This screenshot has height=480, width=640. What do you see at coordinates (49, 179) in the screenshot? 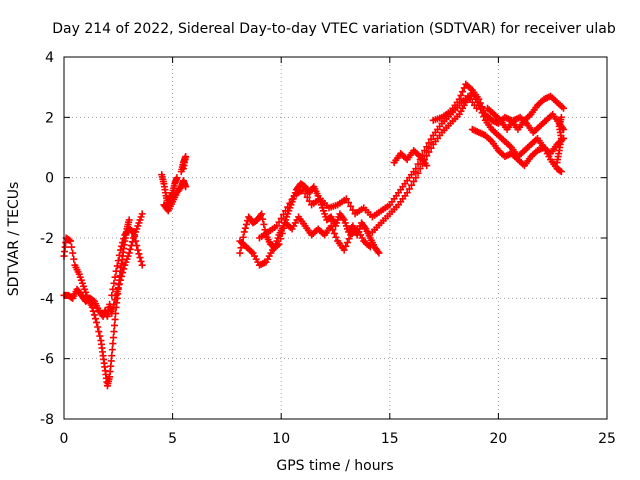
I see `y-tick-label: 0` at bounding box center [49, 179].